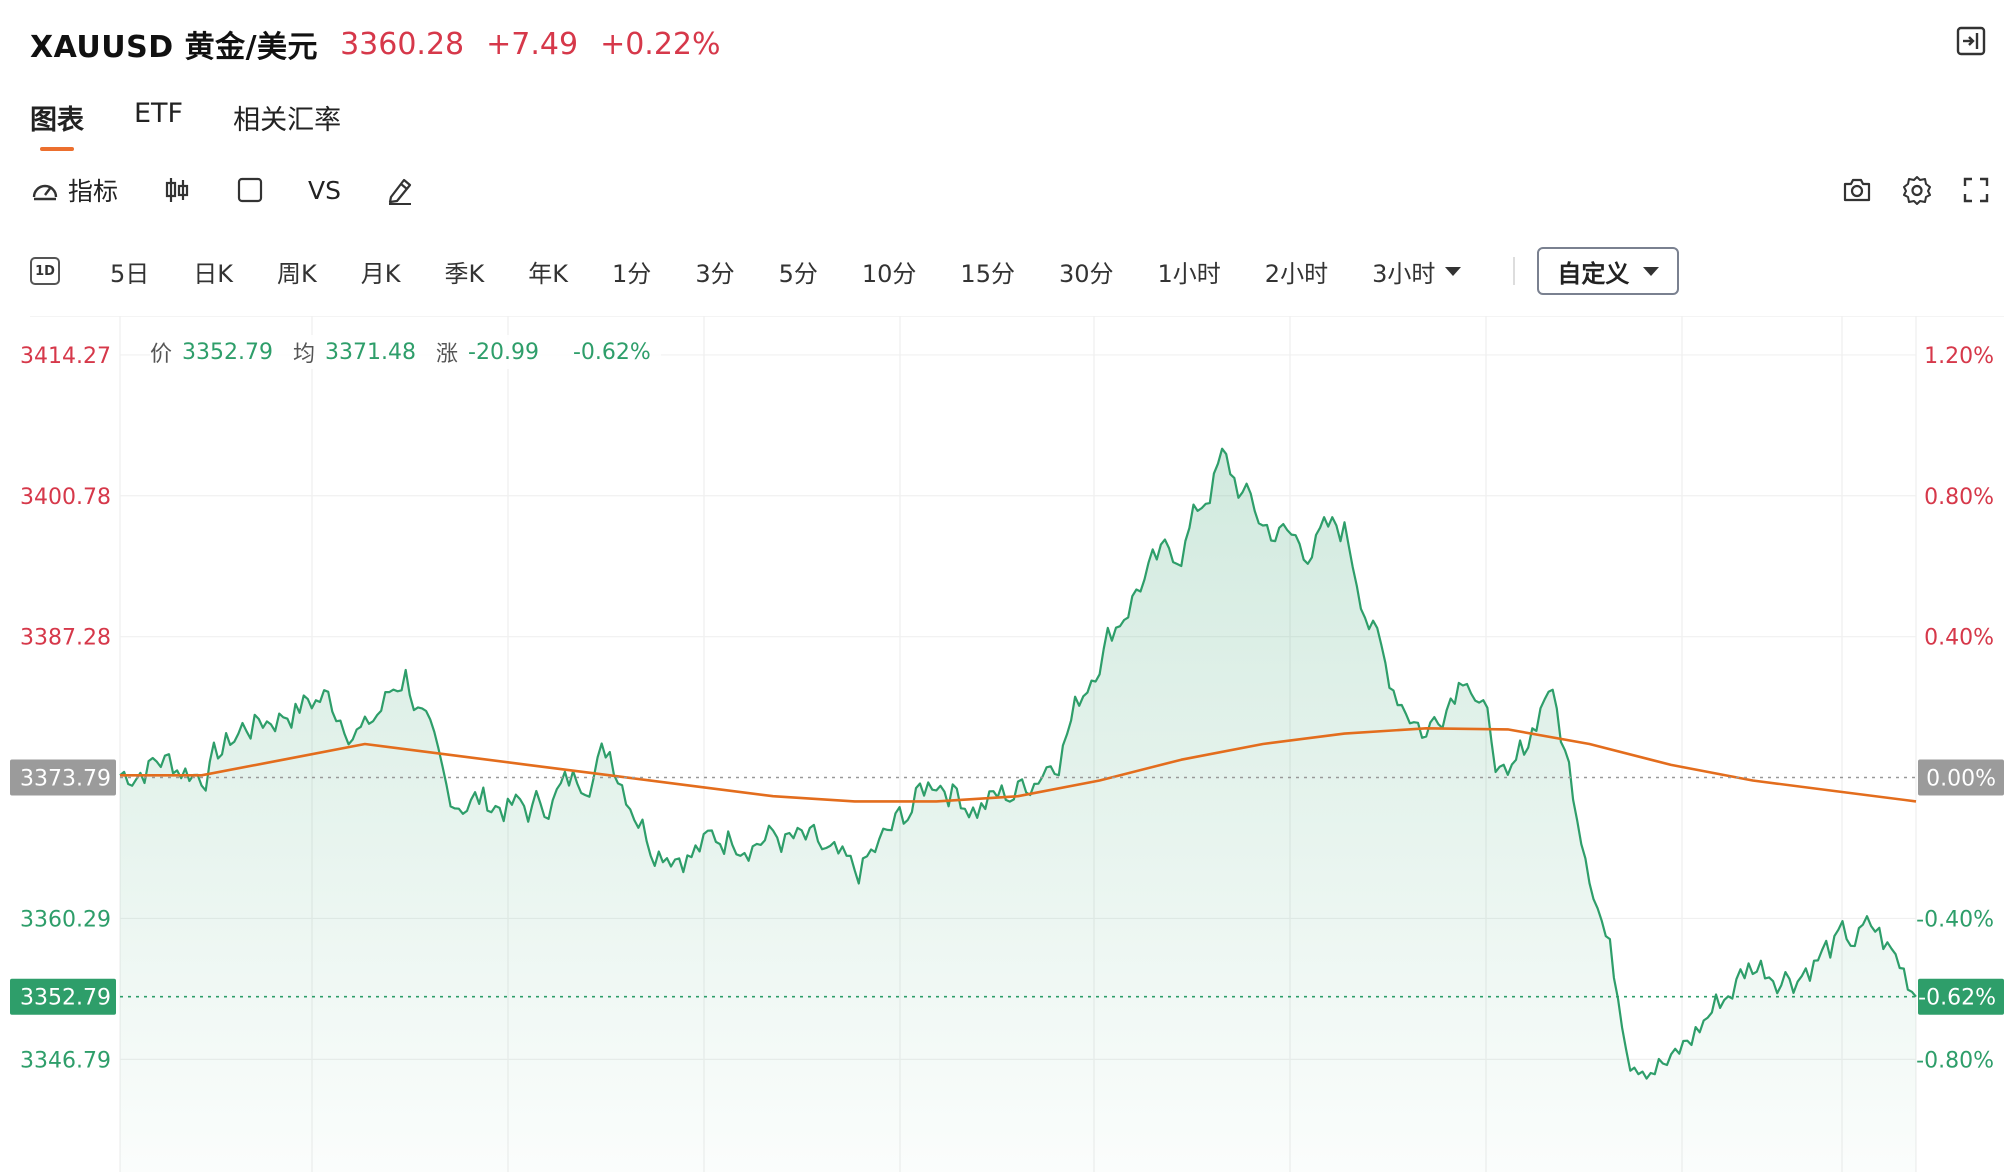 The height and width of the screenshot is (1172, 2014). I want to click on crosshair-info: 价 3352.79 均 3371.48 涨 -20.99 -0.62%, so click(405, 352).